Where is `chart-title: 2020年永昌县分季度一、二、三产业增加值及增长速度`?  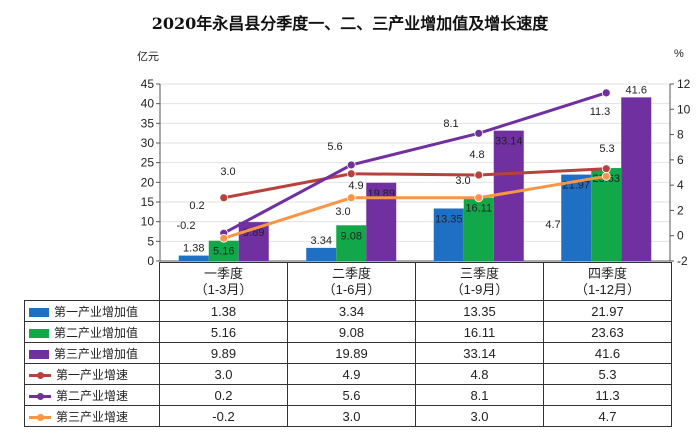
chart-title: 2020年永昌县分季度一、二、三产业增加值及增长速度 is located at coordinates (350, 23).